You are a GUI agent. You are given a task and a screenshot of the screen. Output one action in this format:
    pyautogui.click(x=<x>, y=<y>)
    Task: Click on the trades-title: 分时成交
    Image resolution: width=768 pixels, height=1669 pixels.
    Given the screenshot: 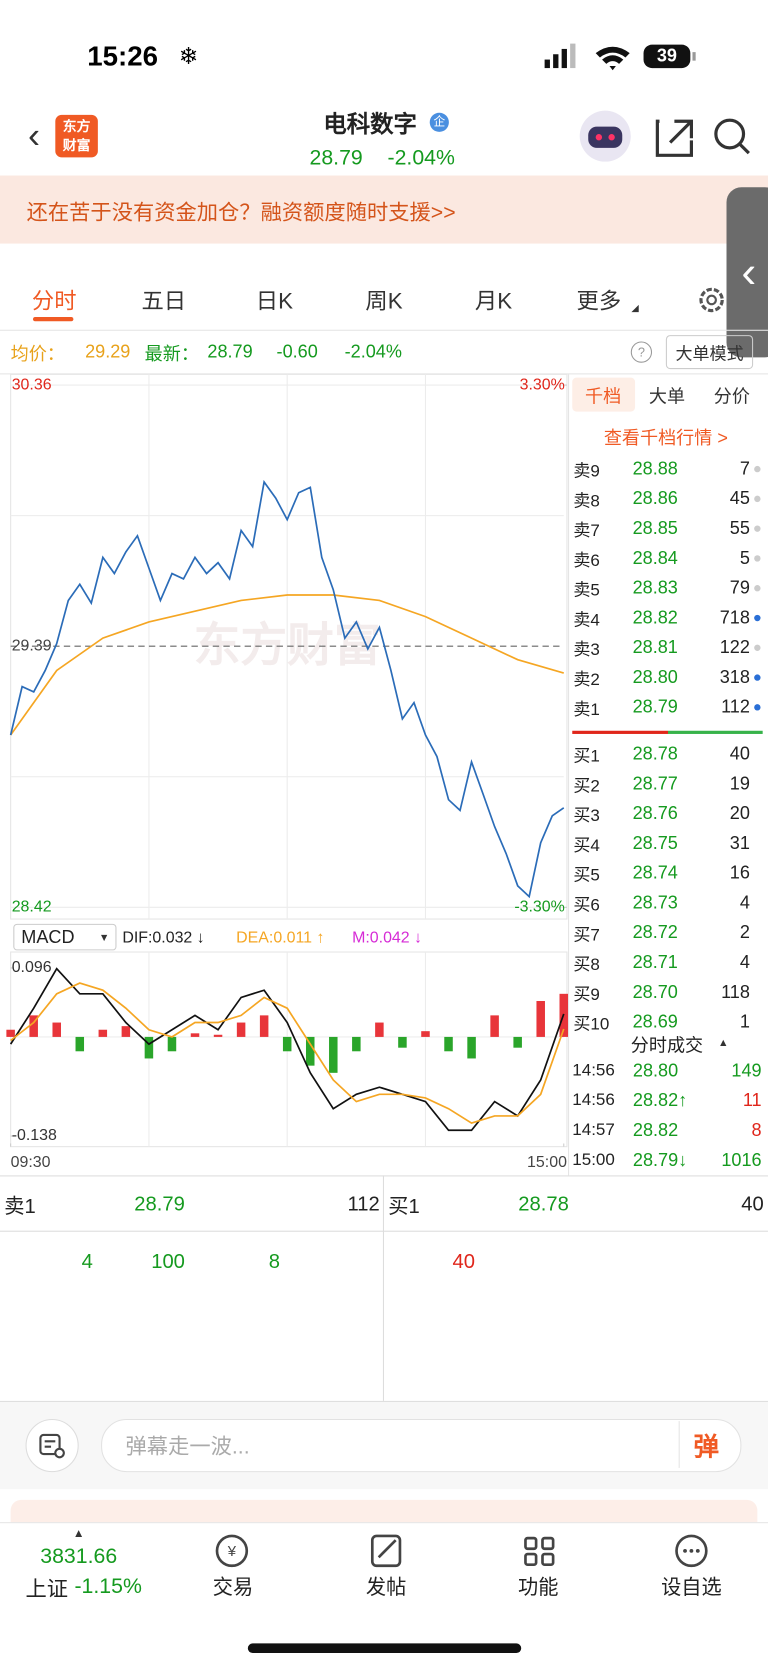 What is the action you would take?
    pyautogui.click(x=667, y=1043)
    